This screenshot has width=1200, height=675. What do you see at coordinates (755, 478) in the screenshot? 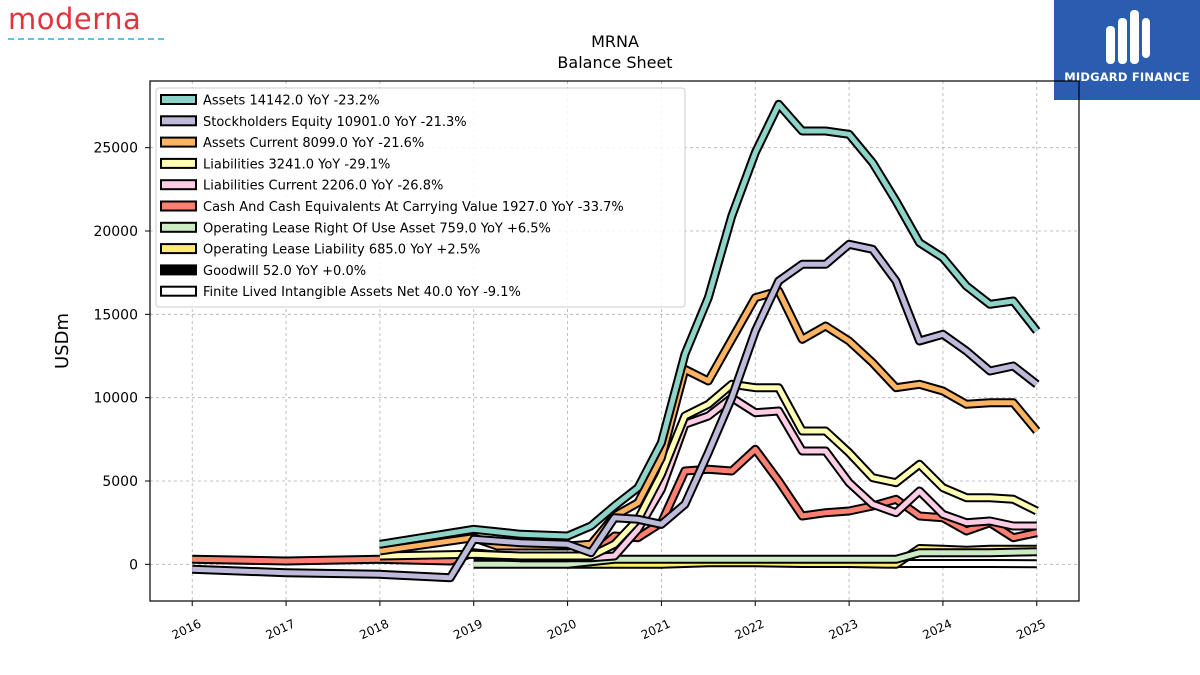
I see `series-line-liabilities-current` at bounding box center [755, 478].